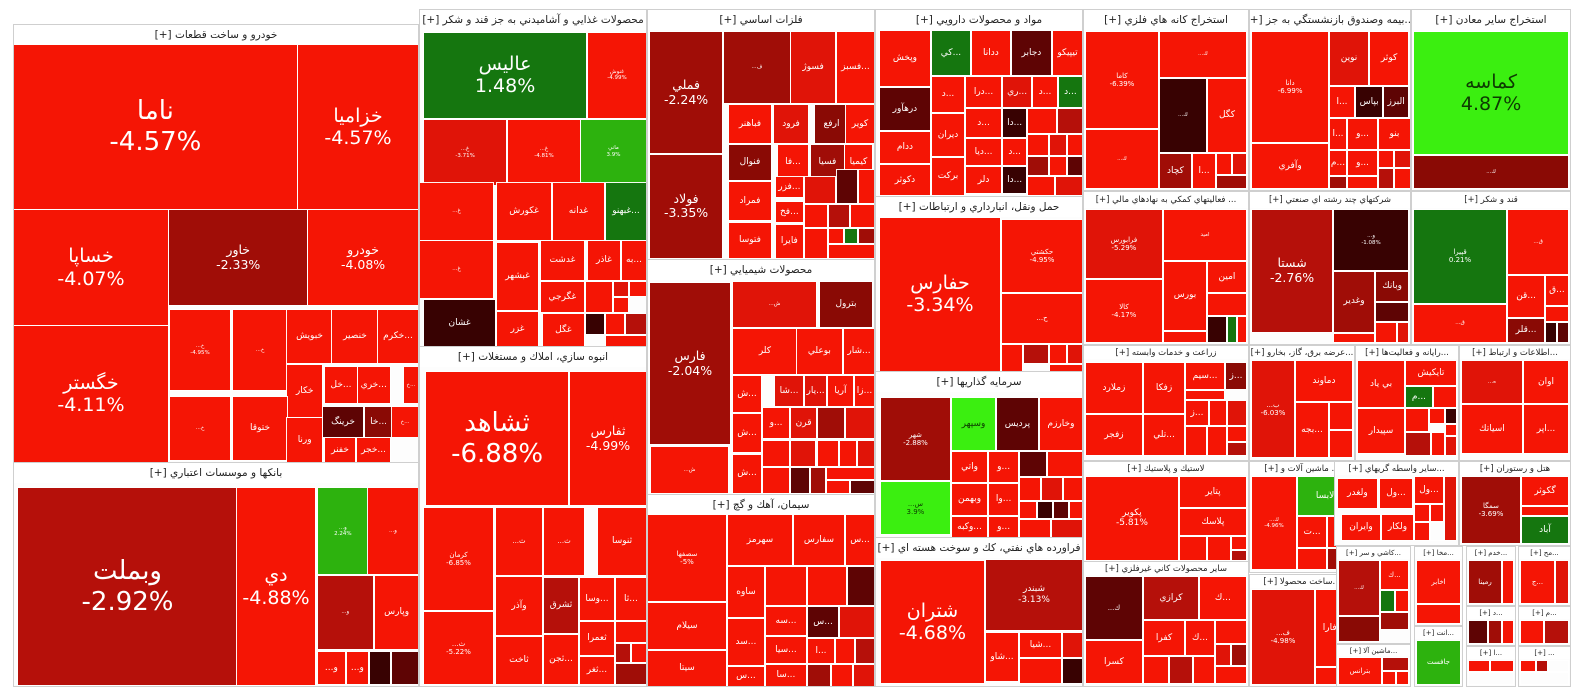  I want to click on stock-tile: ثعمرا, so click(597, 638).